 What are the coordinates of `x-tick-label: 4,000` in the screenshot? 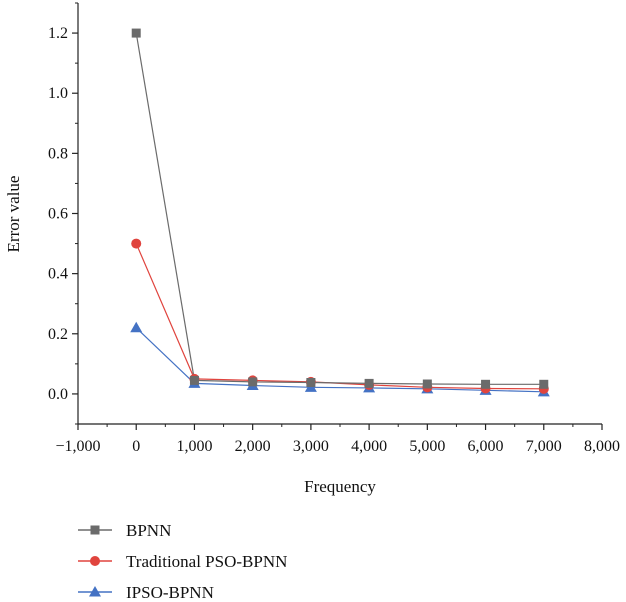 It's located at (369, 446).